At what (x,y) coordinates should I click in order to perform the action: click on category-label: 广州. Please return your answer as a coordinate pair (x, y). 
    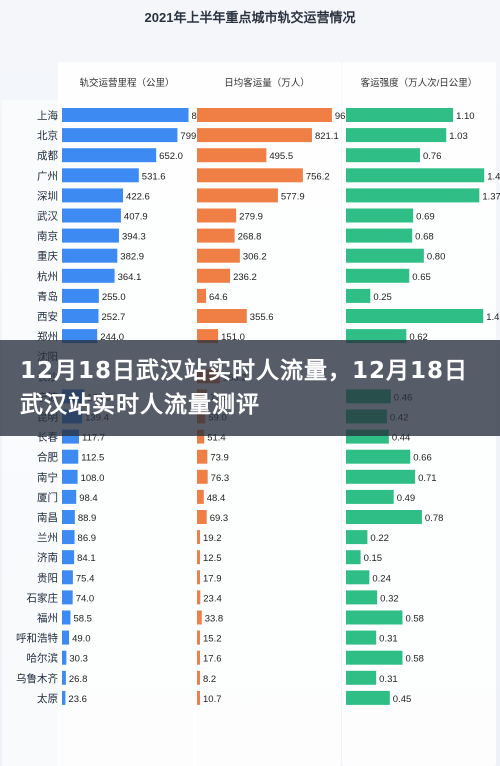
    Looking at the image, I should click on (47, 176).